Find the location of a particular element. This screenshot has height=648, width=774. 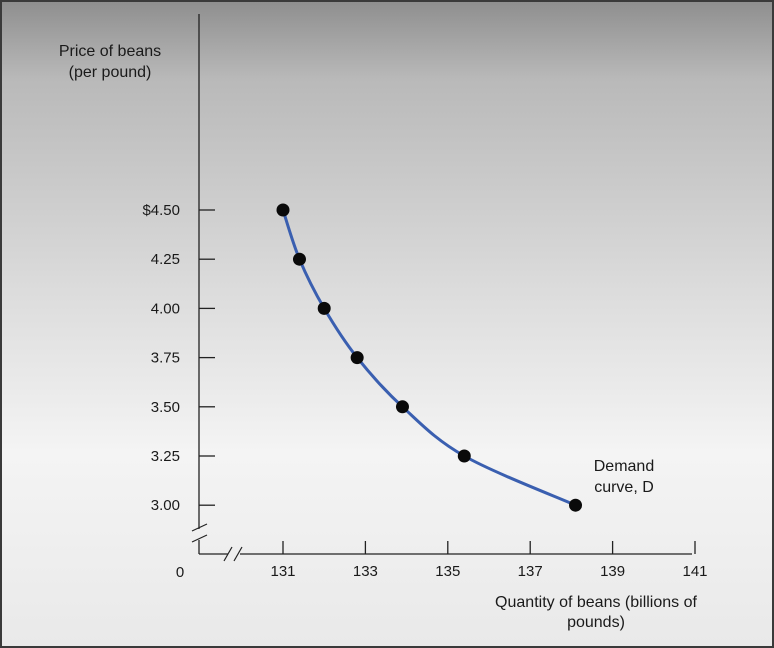

y-axis-label-line2: (per pound) is located at coordinates (110, 72).